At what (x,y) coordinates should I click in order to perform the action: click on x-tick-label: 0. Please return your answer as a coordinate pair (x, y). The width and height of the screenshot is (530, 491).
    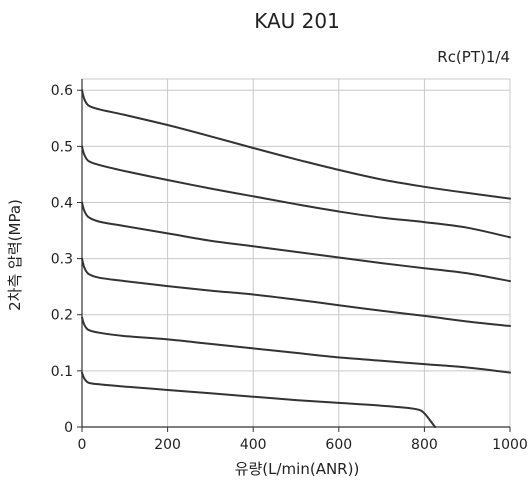
    Looking at the image, I should click on (82, 445).